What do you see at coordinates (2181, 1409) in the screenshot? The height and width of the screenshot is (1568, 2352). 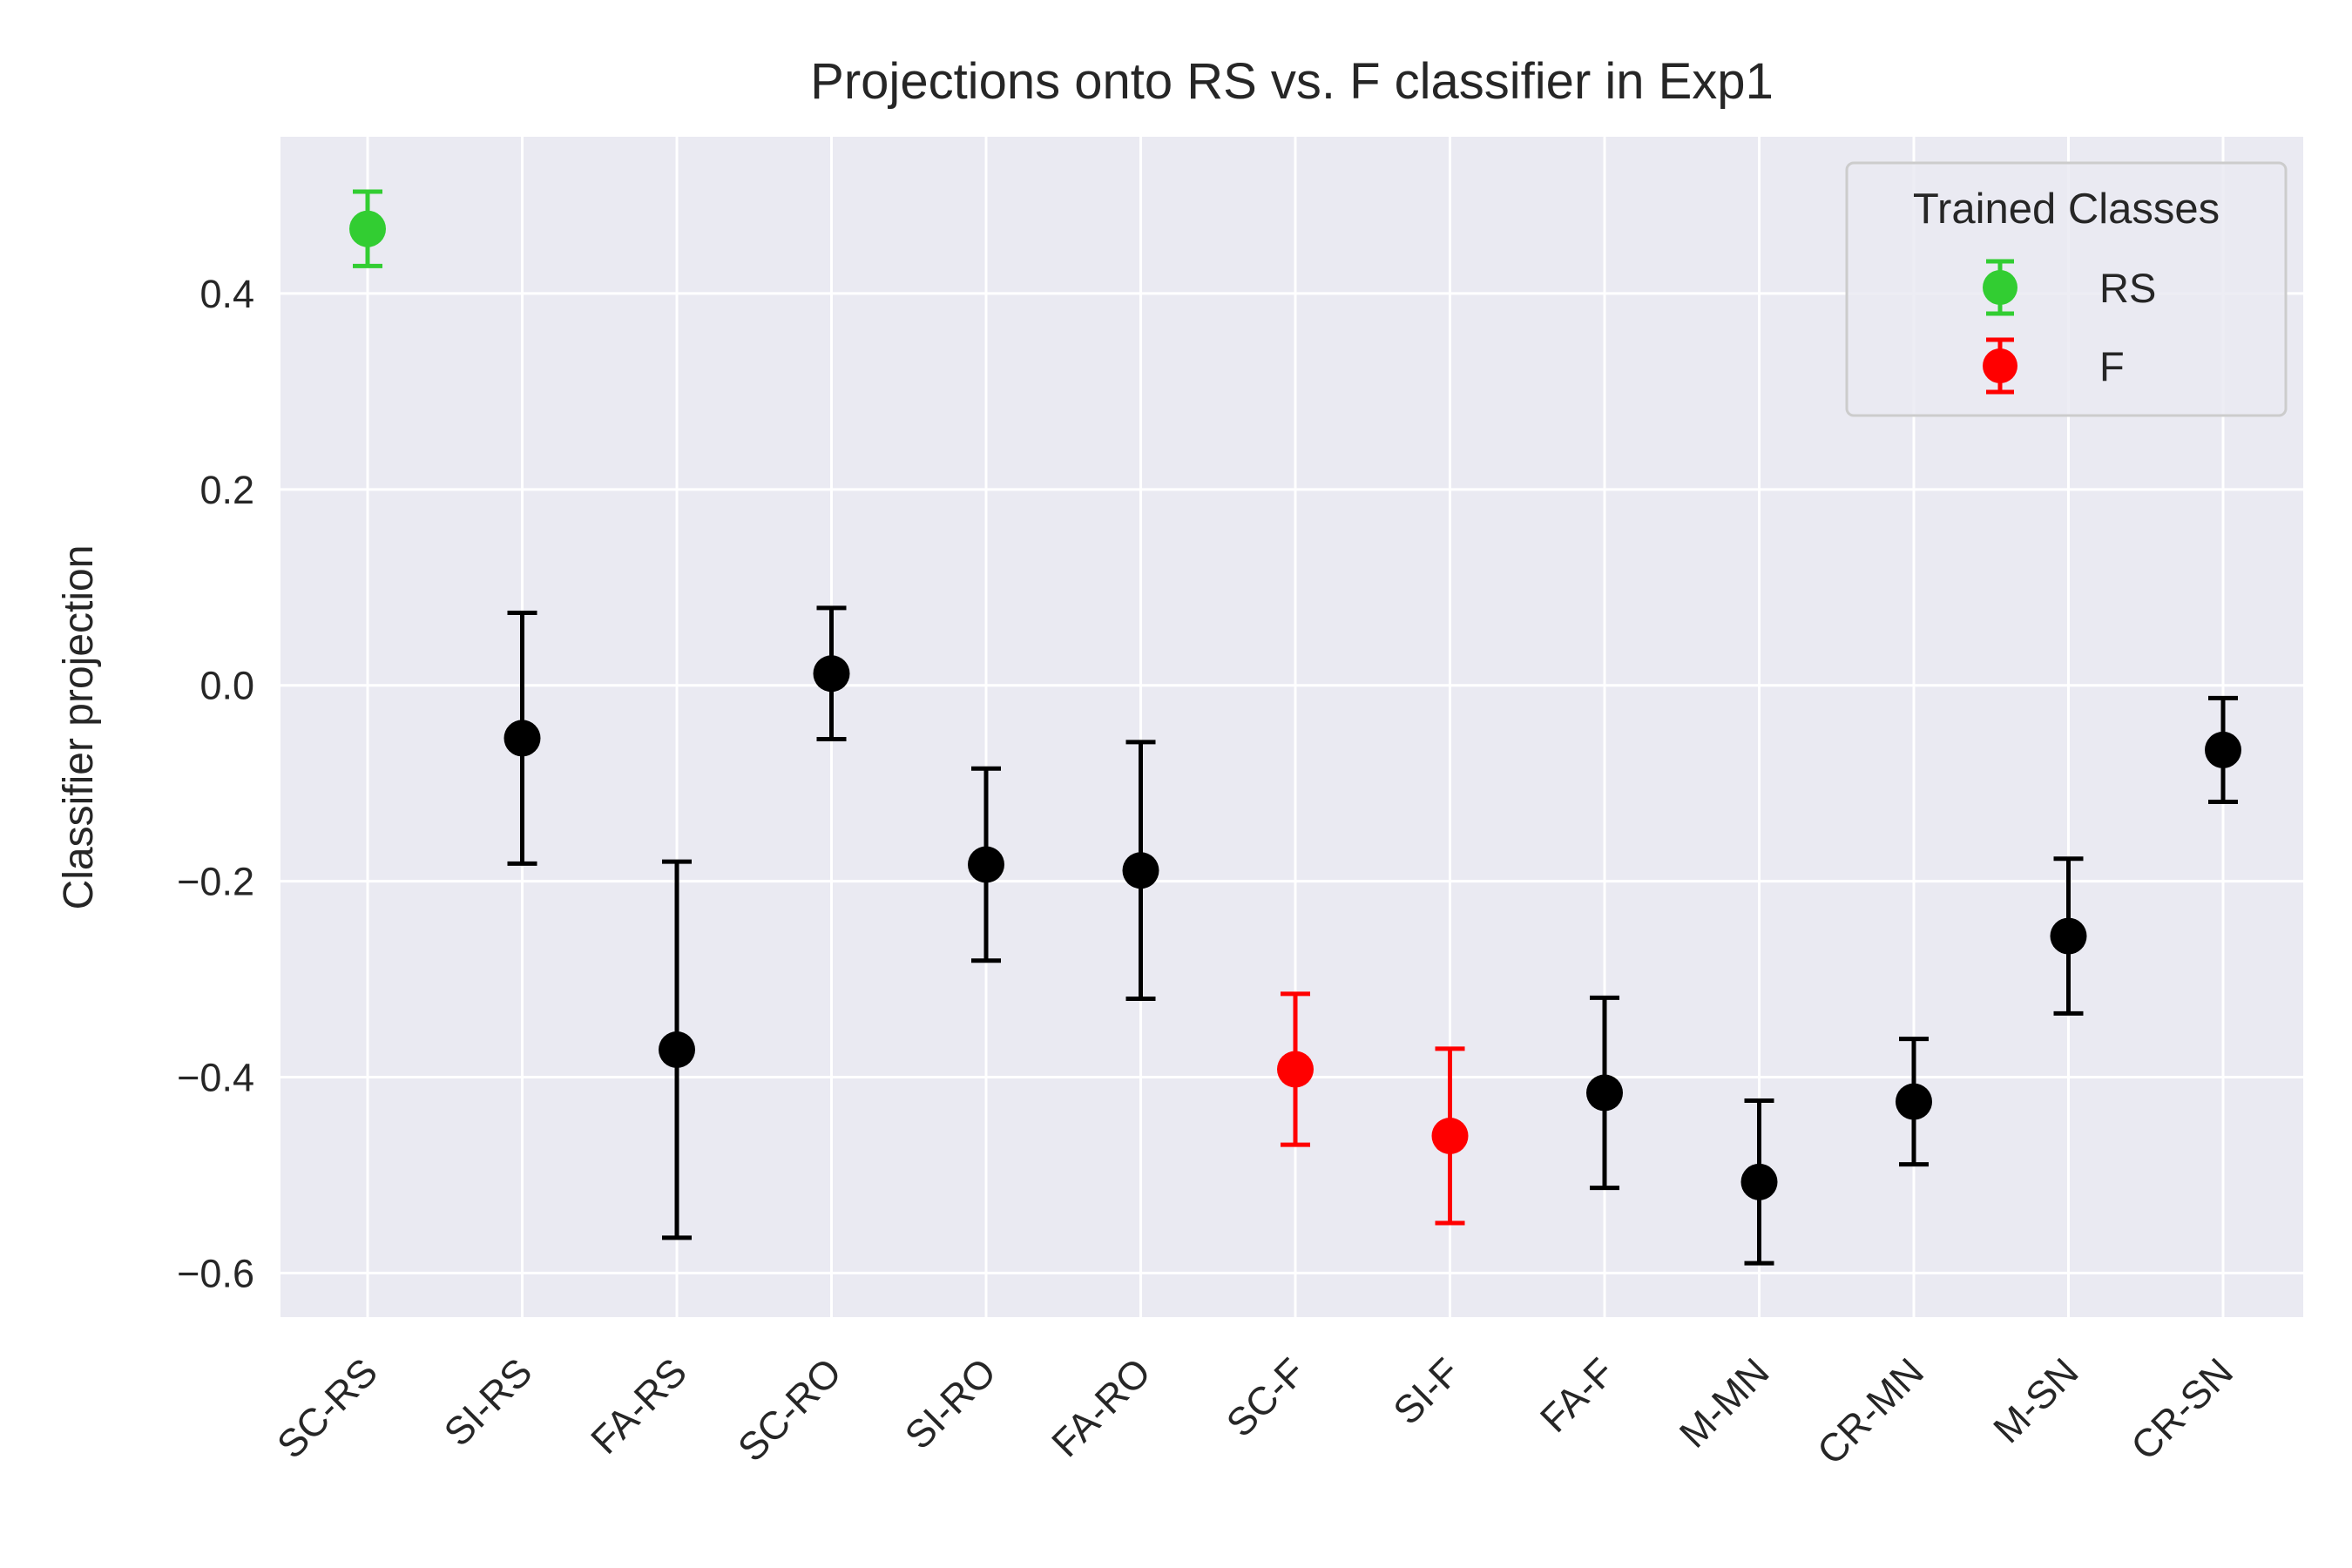 I see `x-tick-label: CR-SN` at bounding box center [2181, 1409].